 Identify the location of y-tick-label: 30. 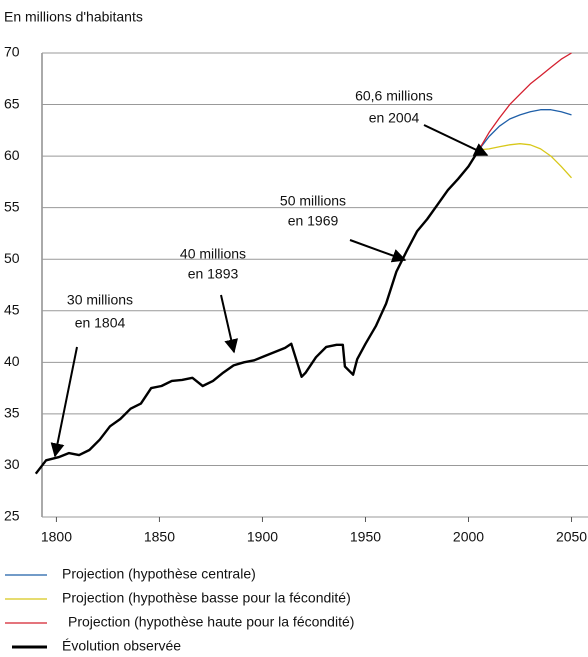
(12, 464).